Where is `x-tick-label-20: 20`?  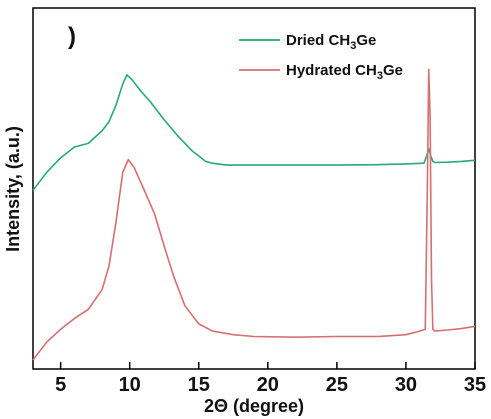 x-tick-label-20: 20 is located at coordinates (268, 385).